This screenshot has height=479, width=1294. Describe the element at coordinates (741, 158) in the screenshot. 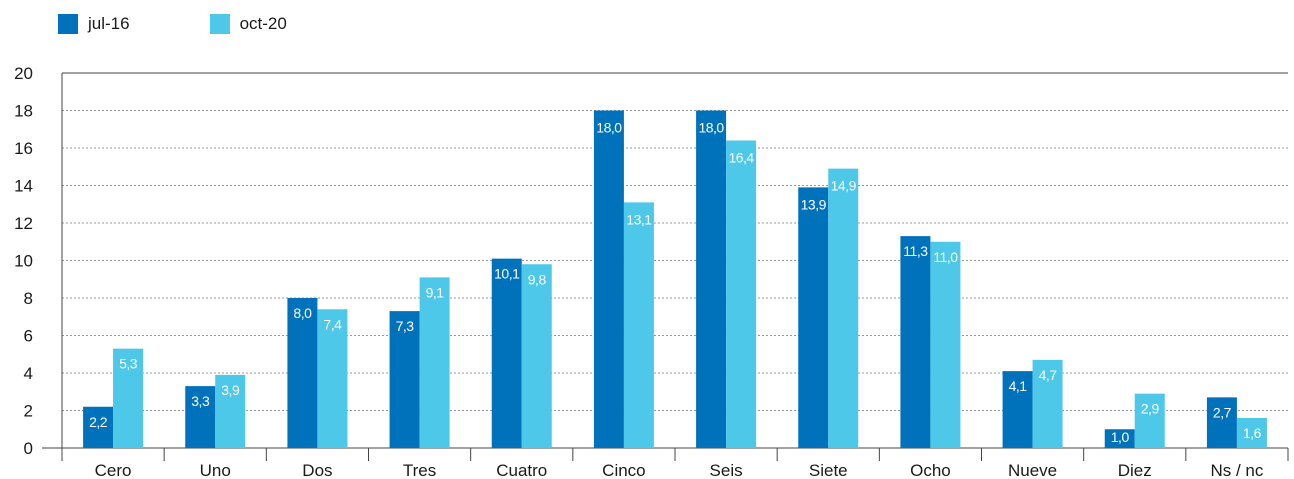

I see `data-label-oct-20-6: 16,4` at that location.